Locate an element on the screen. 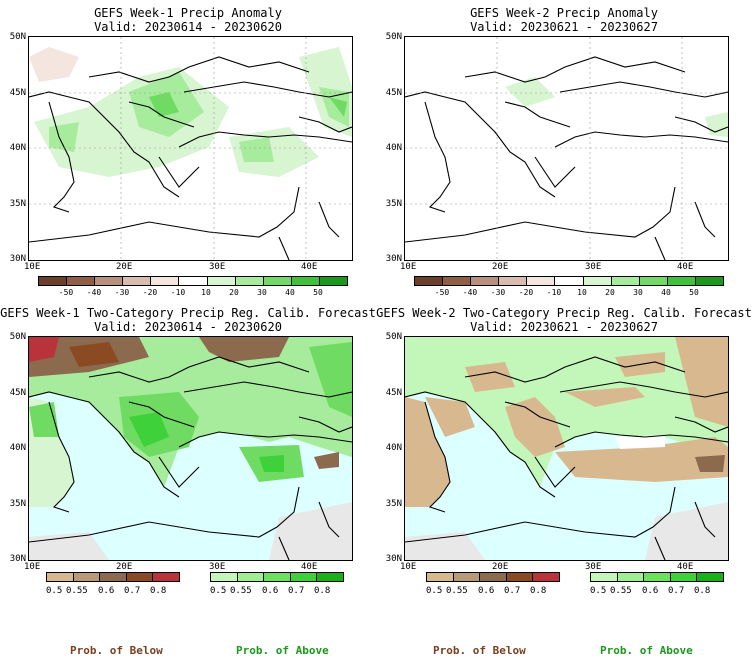 The width and height of the screenshot is (752, 662). probability-map-week1 is located at coordinates (190, 448).